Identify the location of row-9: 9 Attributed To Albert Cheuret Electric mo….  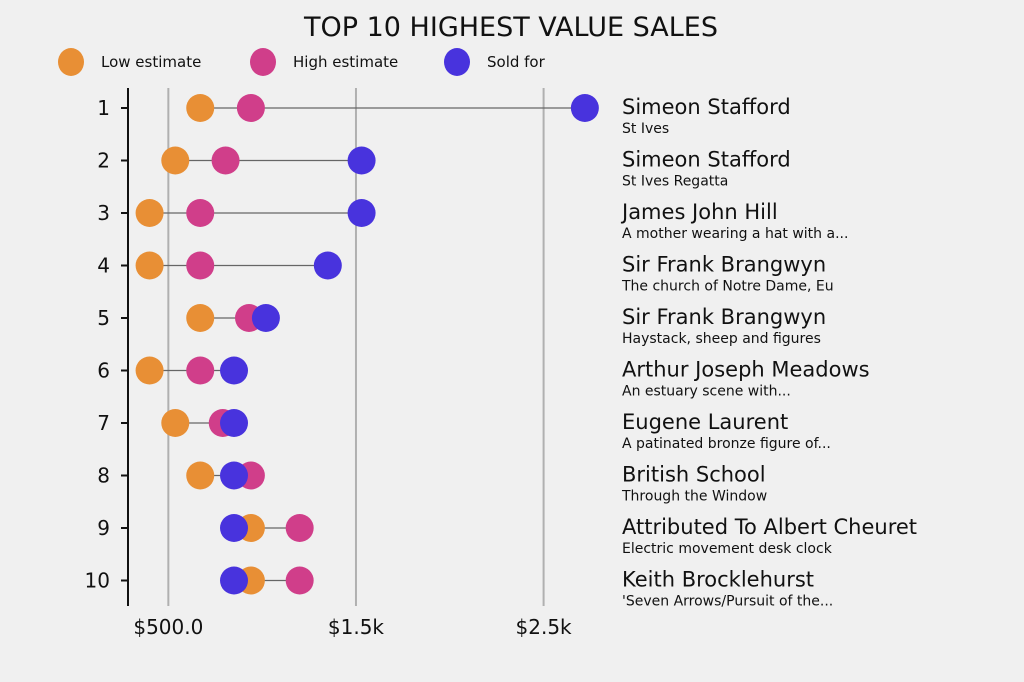
(507, 535).